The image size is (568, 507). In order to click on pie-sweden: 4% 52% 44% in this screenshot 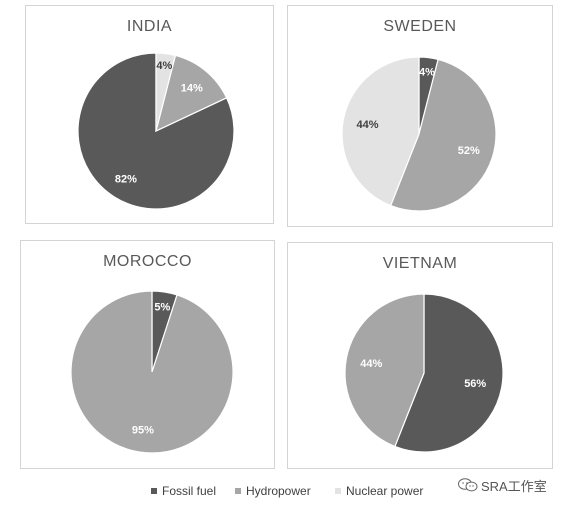, I will do `click(419, 134)`.